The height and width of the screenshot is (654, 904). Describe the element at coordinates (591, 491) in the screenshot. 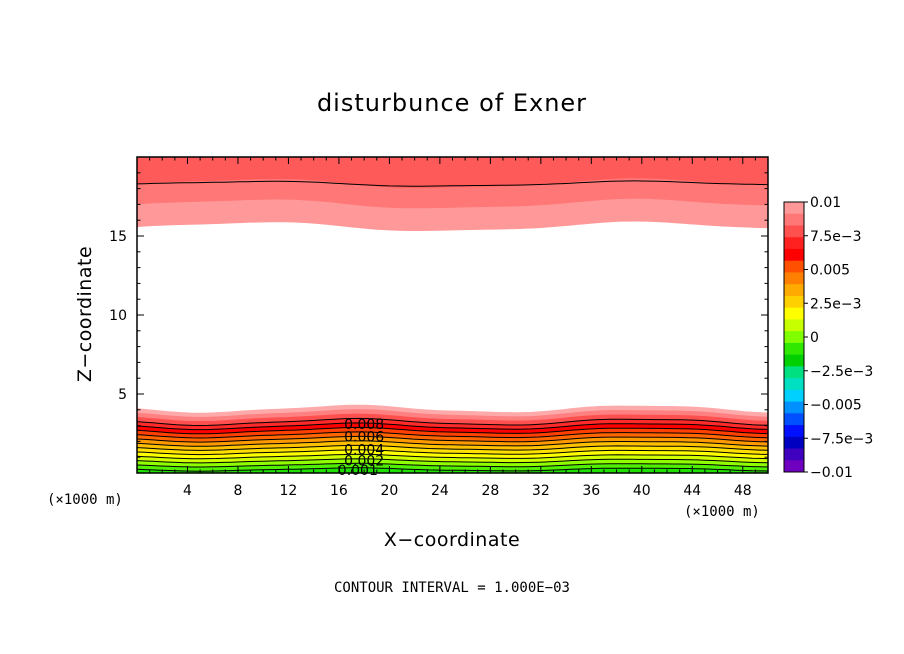

I see `x-tick-label: 36` at that location.